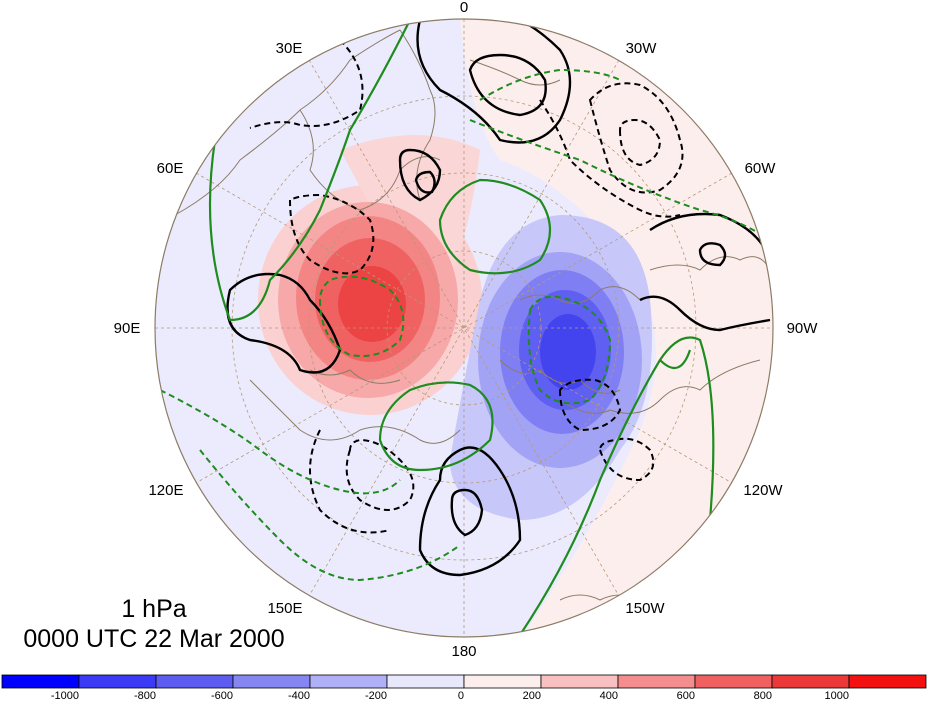 This screenshot has width=928, height=702. I want to click on colorbar-tick-label: -600, so click(222, 696).